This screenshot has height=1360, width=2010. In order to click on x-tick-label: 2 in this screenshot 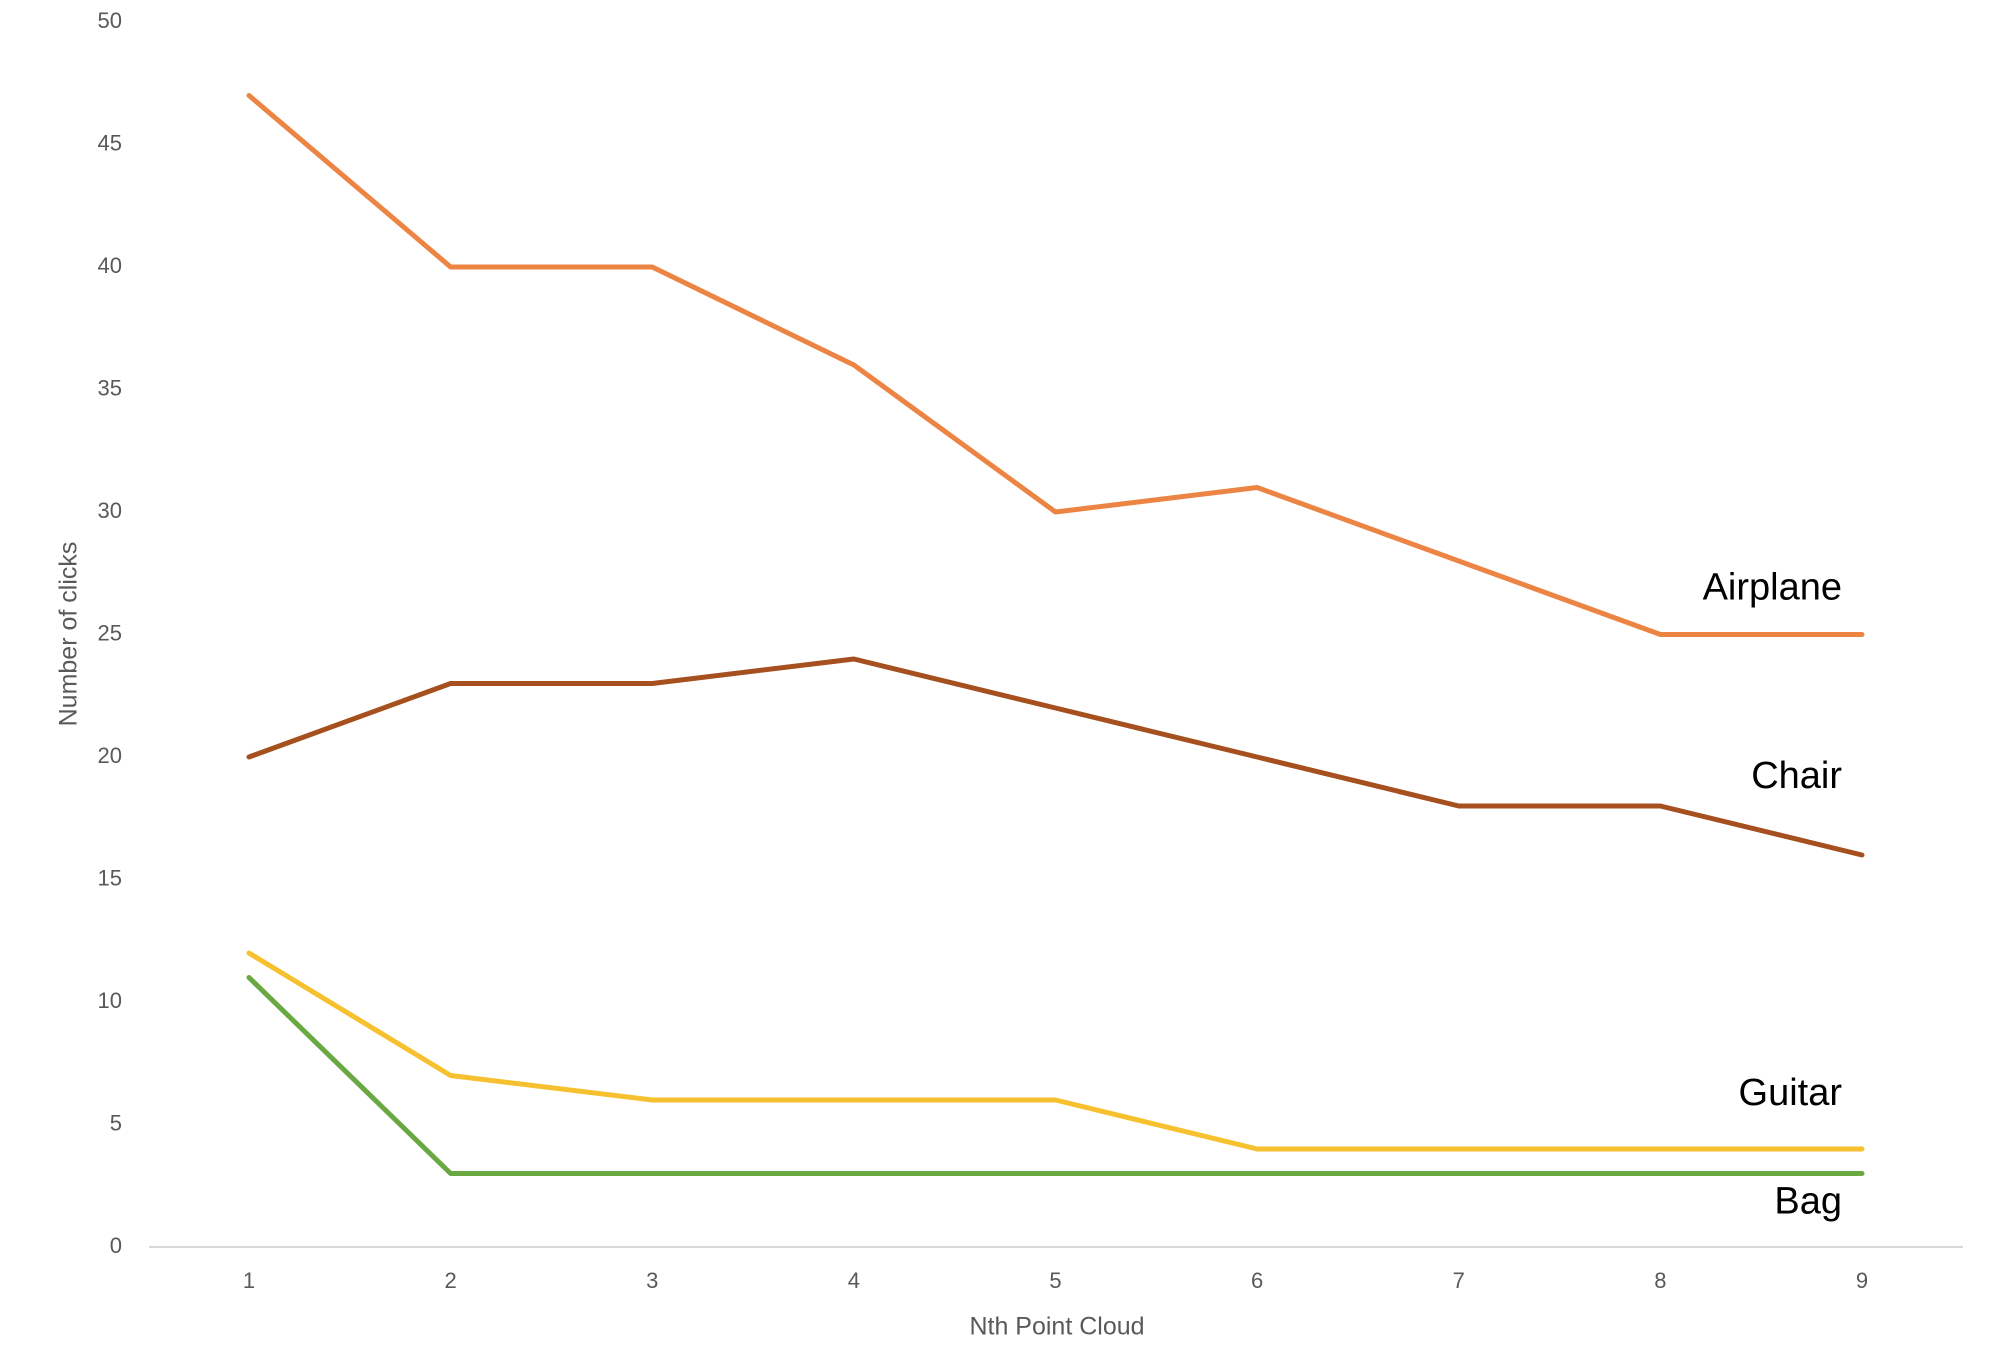, I will do `click(451, 1280)`.